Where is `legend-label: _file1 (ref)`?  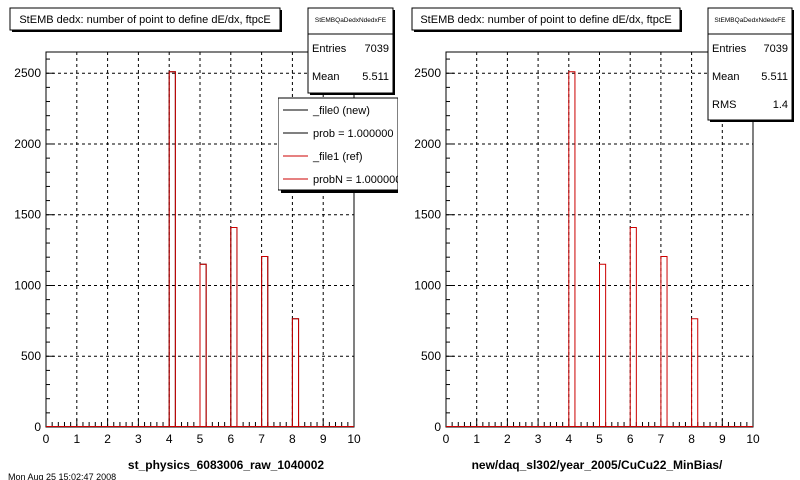
legend-label: _file1 (ref) is located at coordinates (337, 157).